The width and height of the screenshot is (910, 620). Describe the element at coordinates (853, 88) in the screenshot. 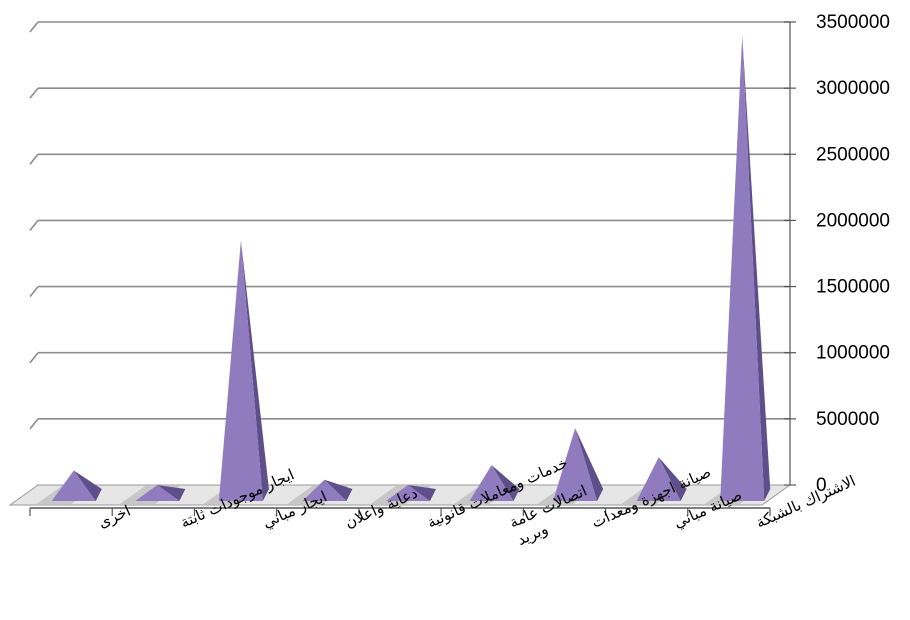

I see `y-tick-label: 3000000` at that location.